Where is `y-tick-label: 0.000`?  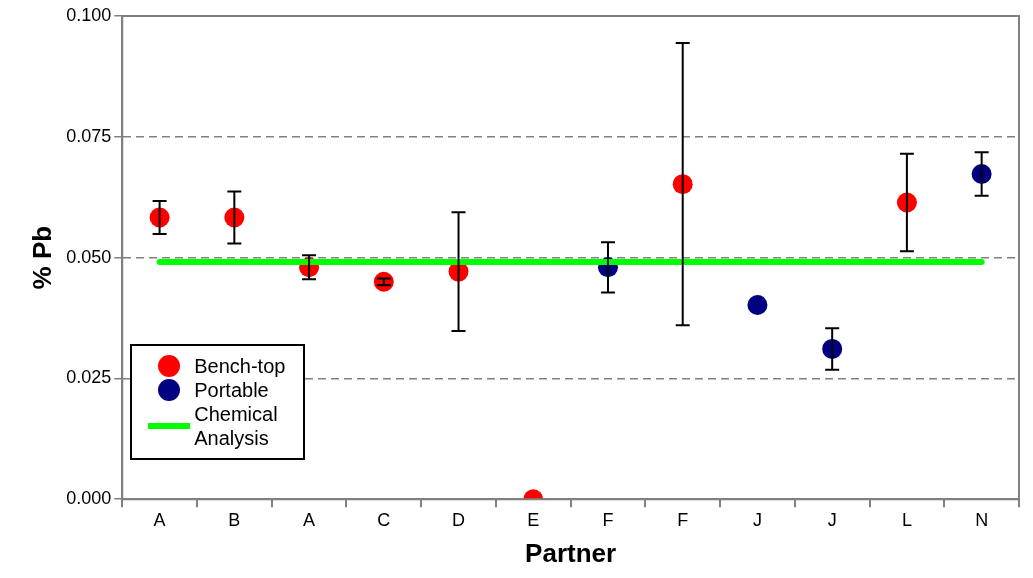 y-tick-label: 0.000 is located at coordinates (89, 498).